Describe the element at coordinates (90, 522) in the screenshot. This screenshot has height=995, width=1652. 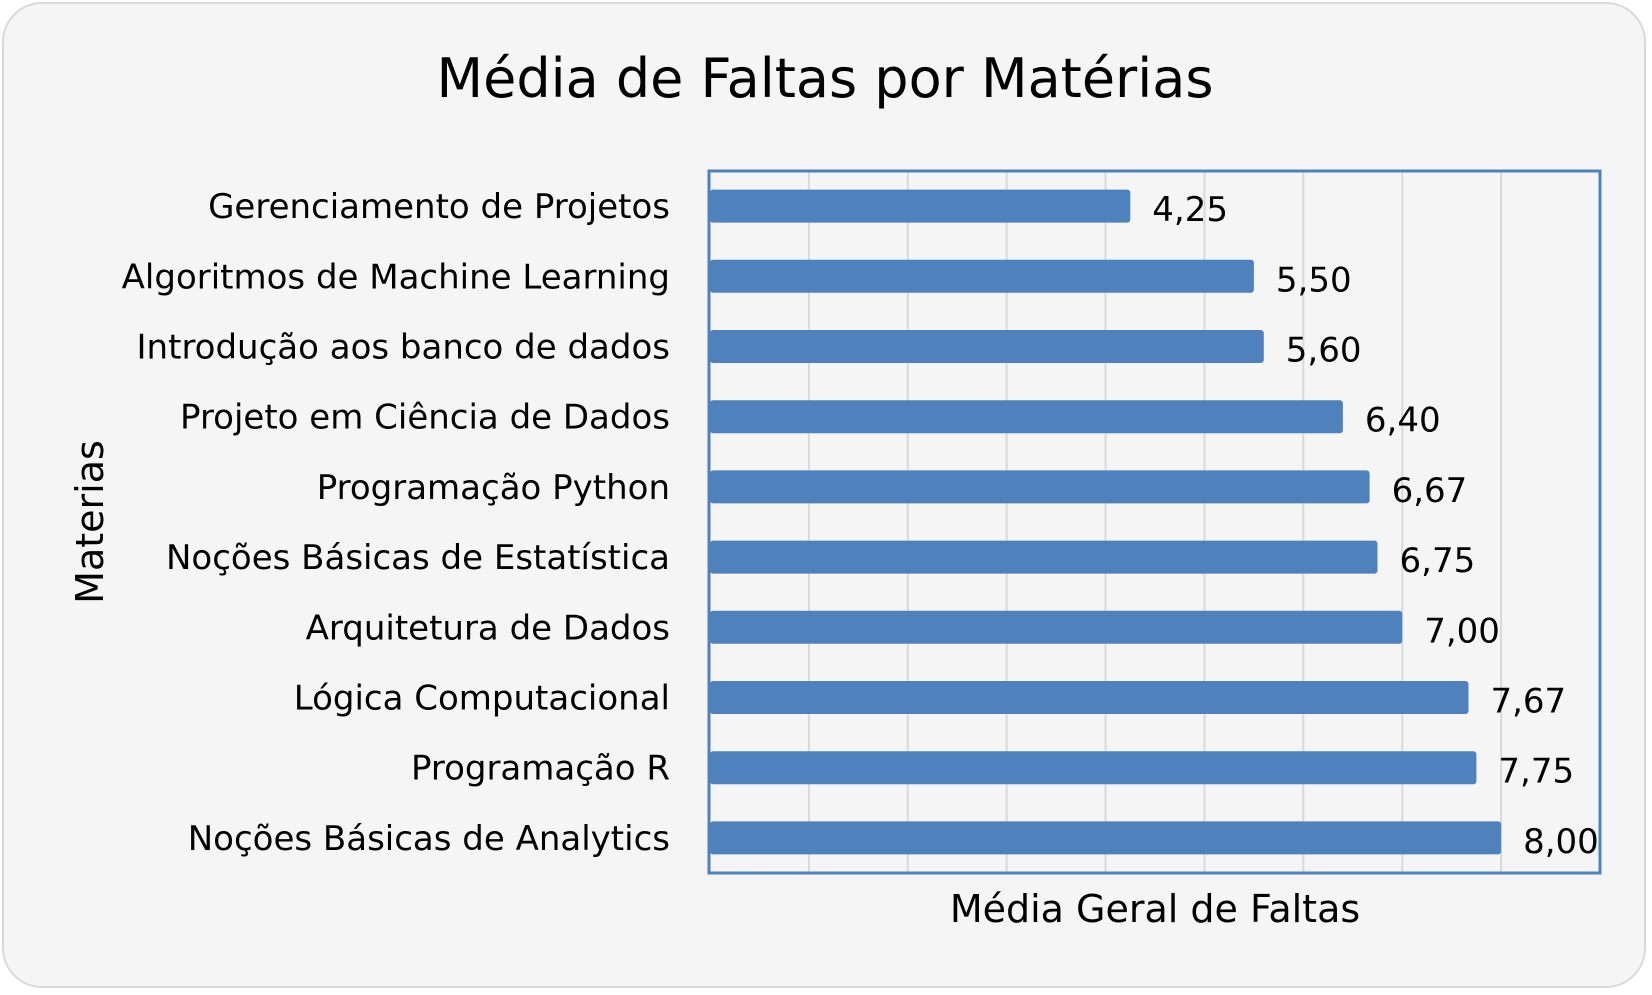
I see `y-axis-title: Materias` at that location.